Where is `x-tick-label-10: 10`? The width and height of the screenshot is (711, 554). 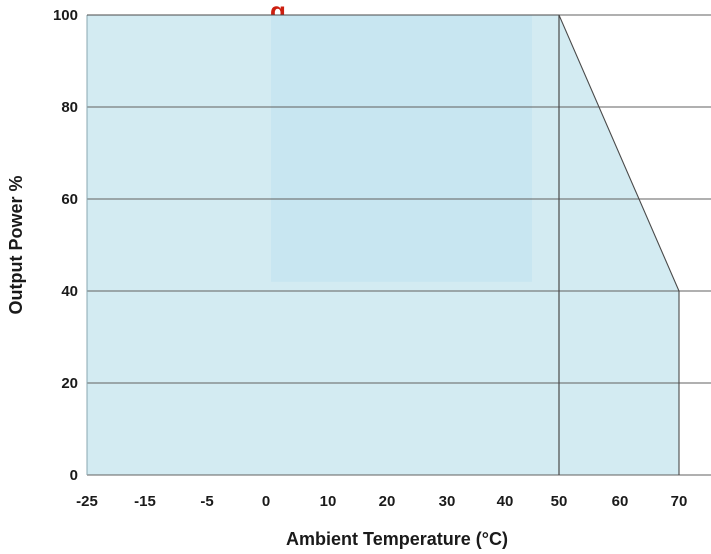
x-tick-label-10: 10 is located at coordinates (328, 501).